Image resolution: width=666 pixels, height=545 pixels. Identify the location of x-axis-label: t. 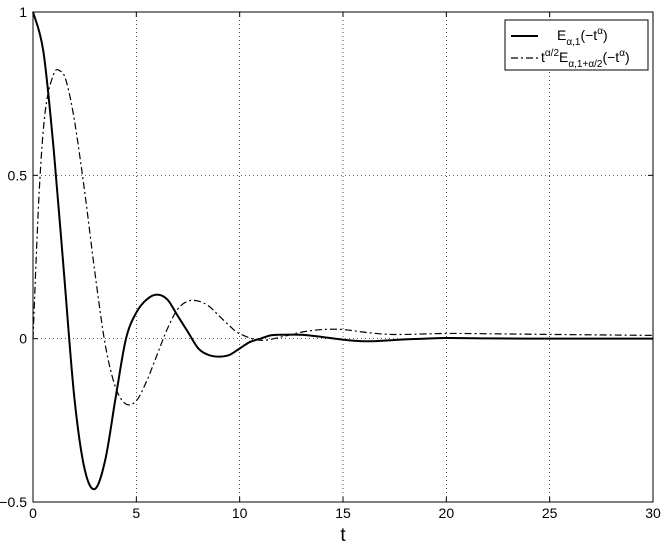
(343, 535).